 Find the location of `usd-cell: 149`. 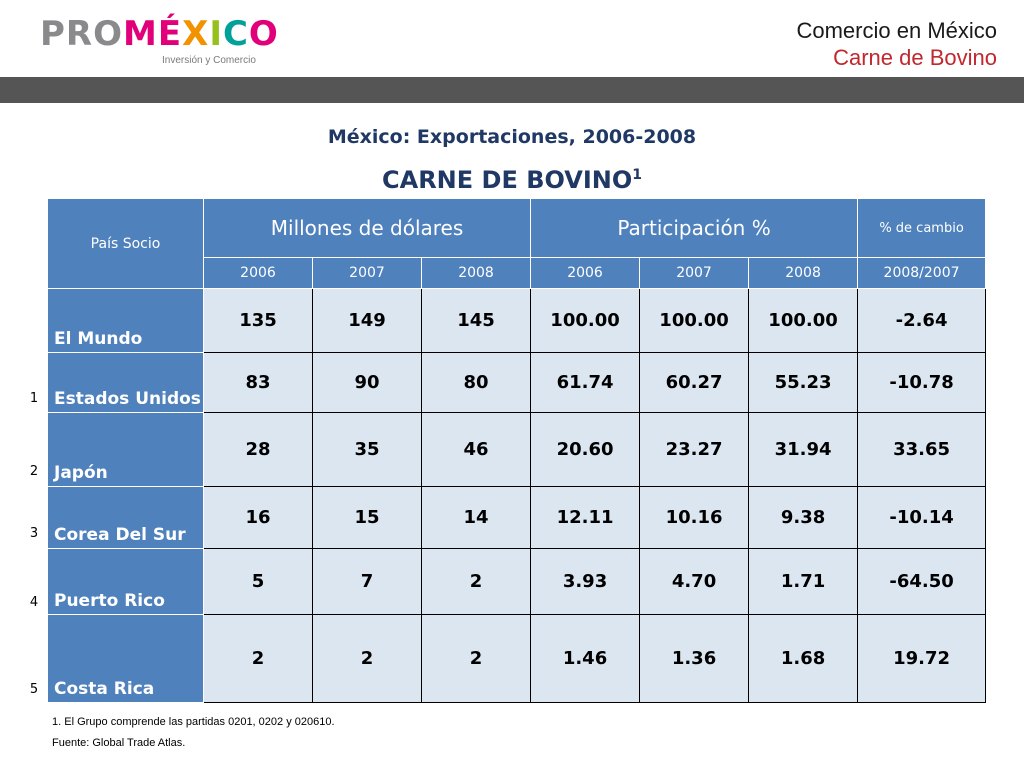

usd-cell: 149 is located at coordinates (367, 320).